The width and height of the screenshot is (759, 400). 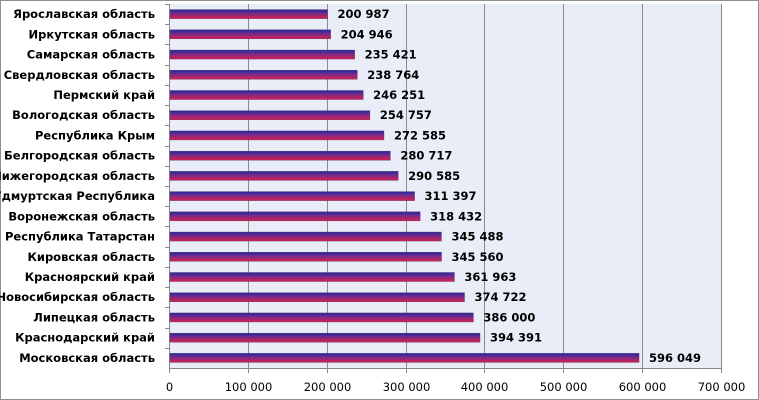 I want to click on x-tick-label: 500 000, so click(x=564, y=387).